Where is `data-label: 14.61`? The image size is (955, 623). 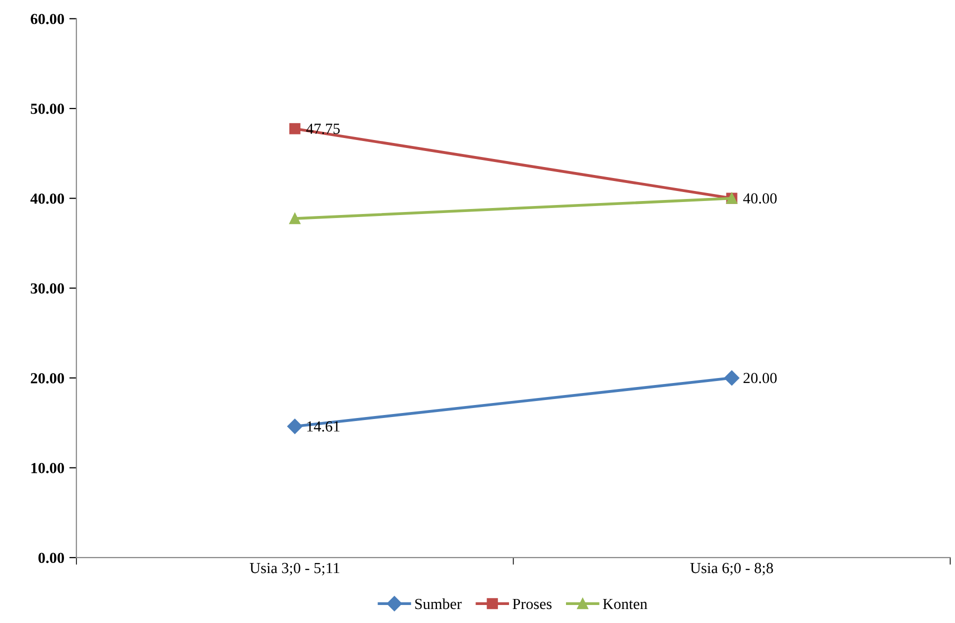
data-label: 14.61 is located at coordinates (323, 426).